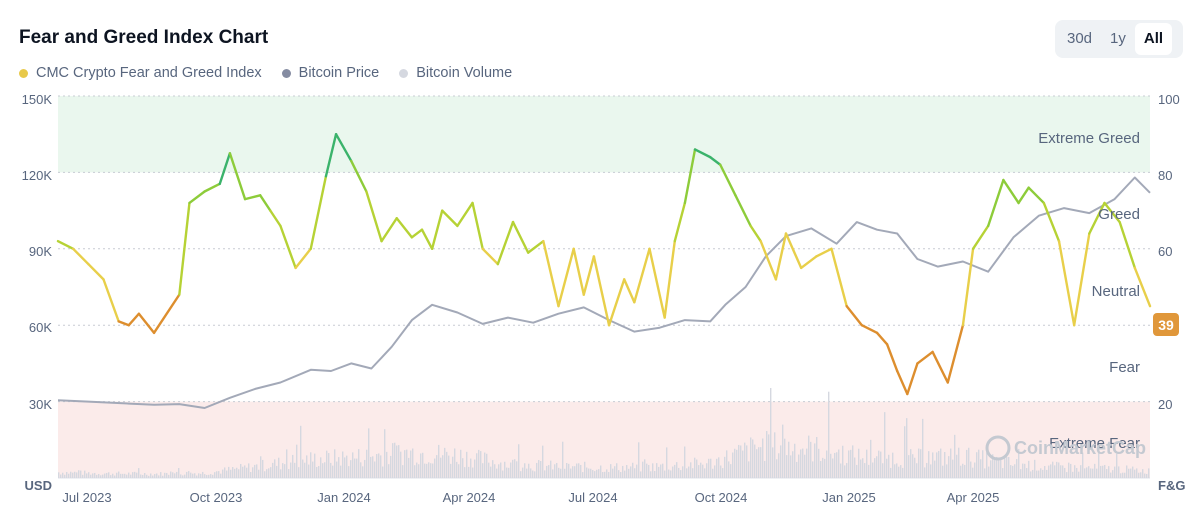  What do you see at coordinates (330, 73) in the screenshot?
I see `legend-item-bitcoin-price: Bitcoin Price` at bounding box center [330, 73].